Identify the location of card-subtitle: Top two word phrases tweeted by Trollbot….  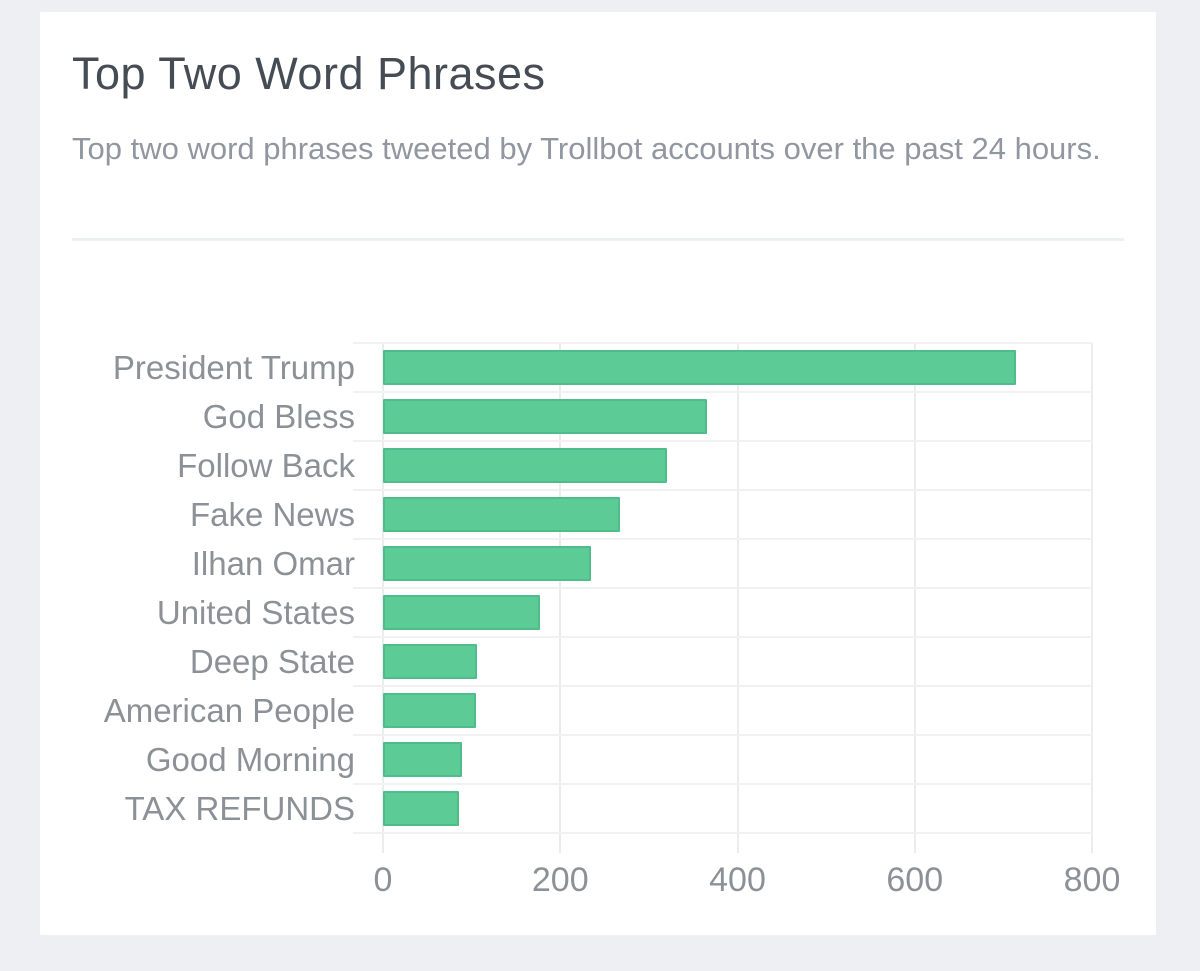
(586, 148).